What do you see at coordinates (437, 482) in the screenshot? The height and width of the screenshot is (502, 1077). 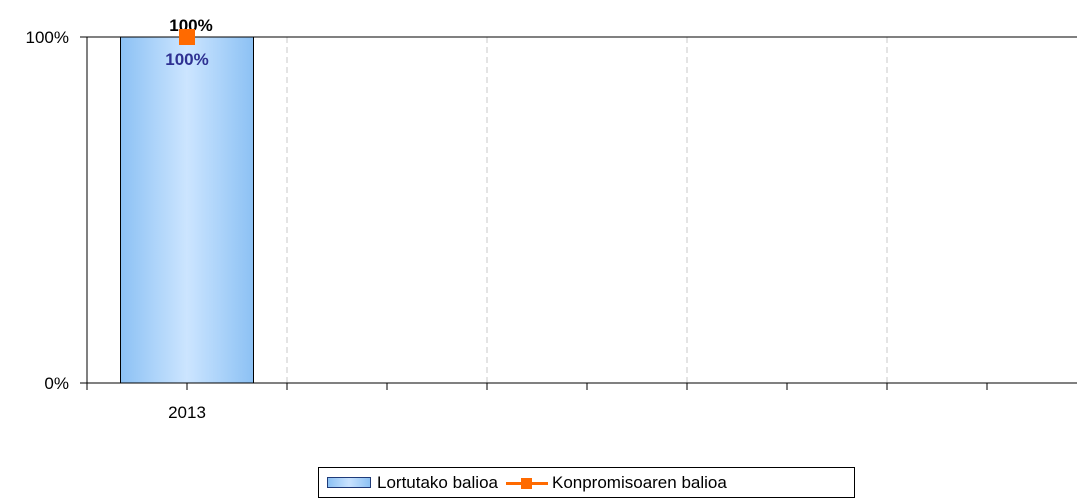 I see `legend-label-bar: Lortutako balioa` at bounding box center [437, 482].